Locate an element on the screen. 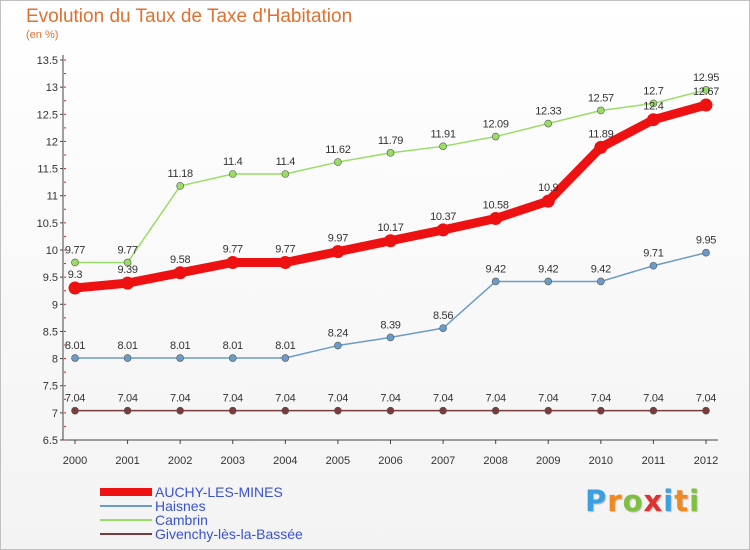  data-label: 9.71 is located at coordinates (653, 254).